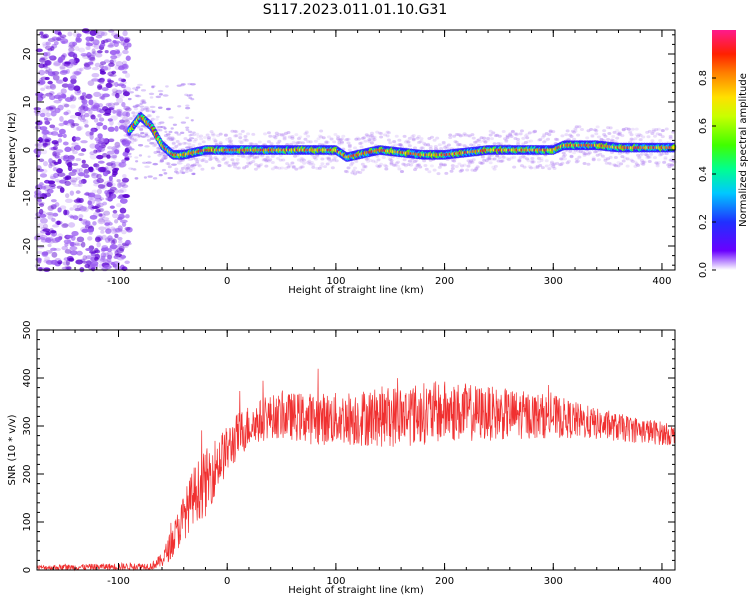  I want to click on colorbar-tick-label: 0.4, so click(703, 174).